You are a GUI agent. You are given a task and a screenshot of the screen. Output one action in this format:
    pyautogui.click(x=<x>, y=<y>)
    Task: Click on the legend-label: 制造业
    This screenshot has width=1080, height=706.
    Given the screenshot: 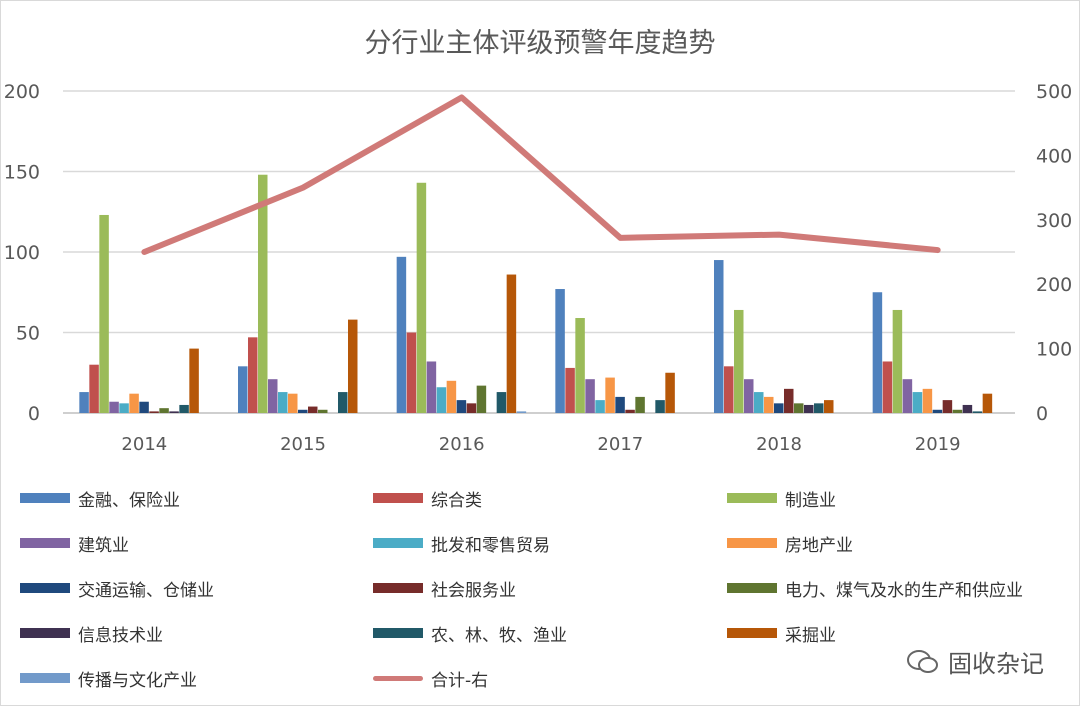 What is the action you would take?
    pyautogui.click(x=810, y=500)
    